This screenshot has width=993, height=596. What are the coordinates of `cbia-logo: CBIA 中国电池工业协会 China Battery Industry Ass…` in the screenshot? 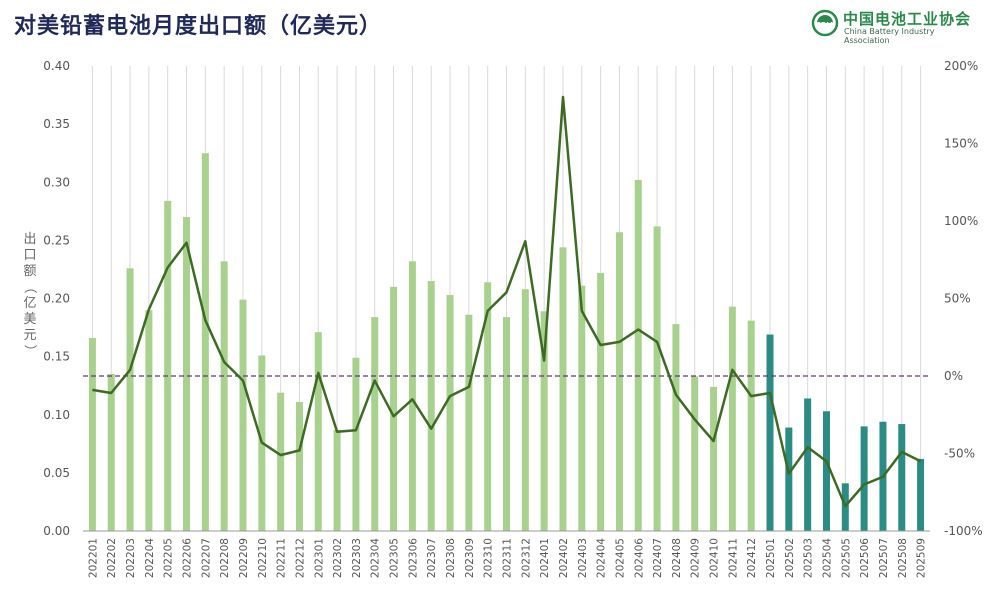 It's located at (896, 25).